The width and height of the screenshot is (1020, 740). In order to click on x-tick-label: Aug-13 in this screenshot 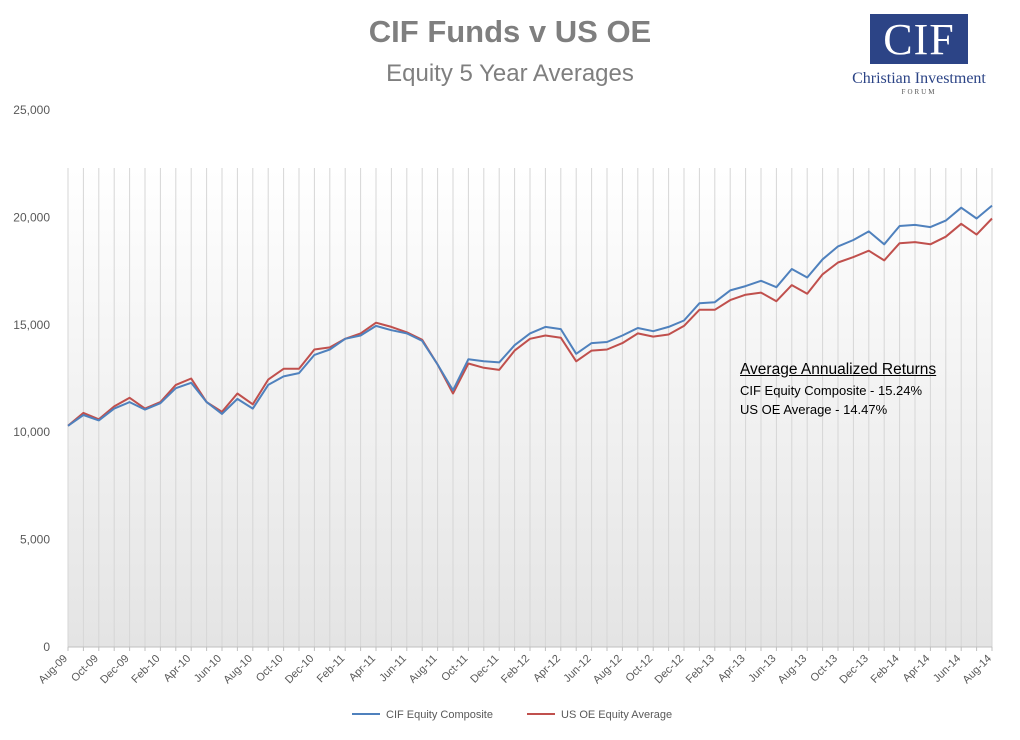, I will do `click(793, 670)`.